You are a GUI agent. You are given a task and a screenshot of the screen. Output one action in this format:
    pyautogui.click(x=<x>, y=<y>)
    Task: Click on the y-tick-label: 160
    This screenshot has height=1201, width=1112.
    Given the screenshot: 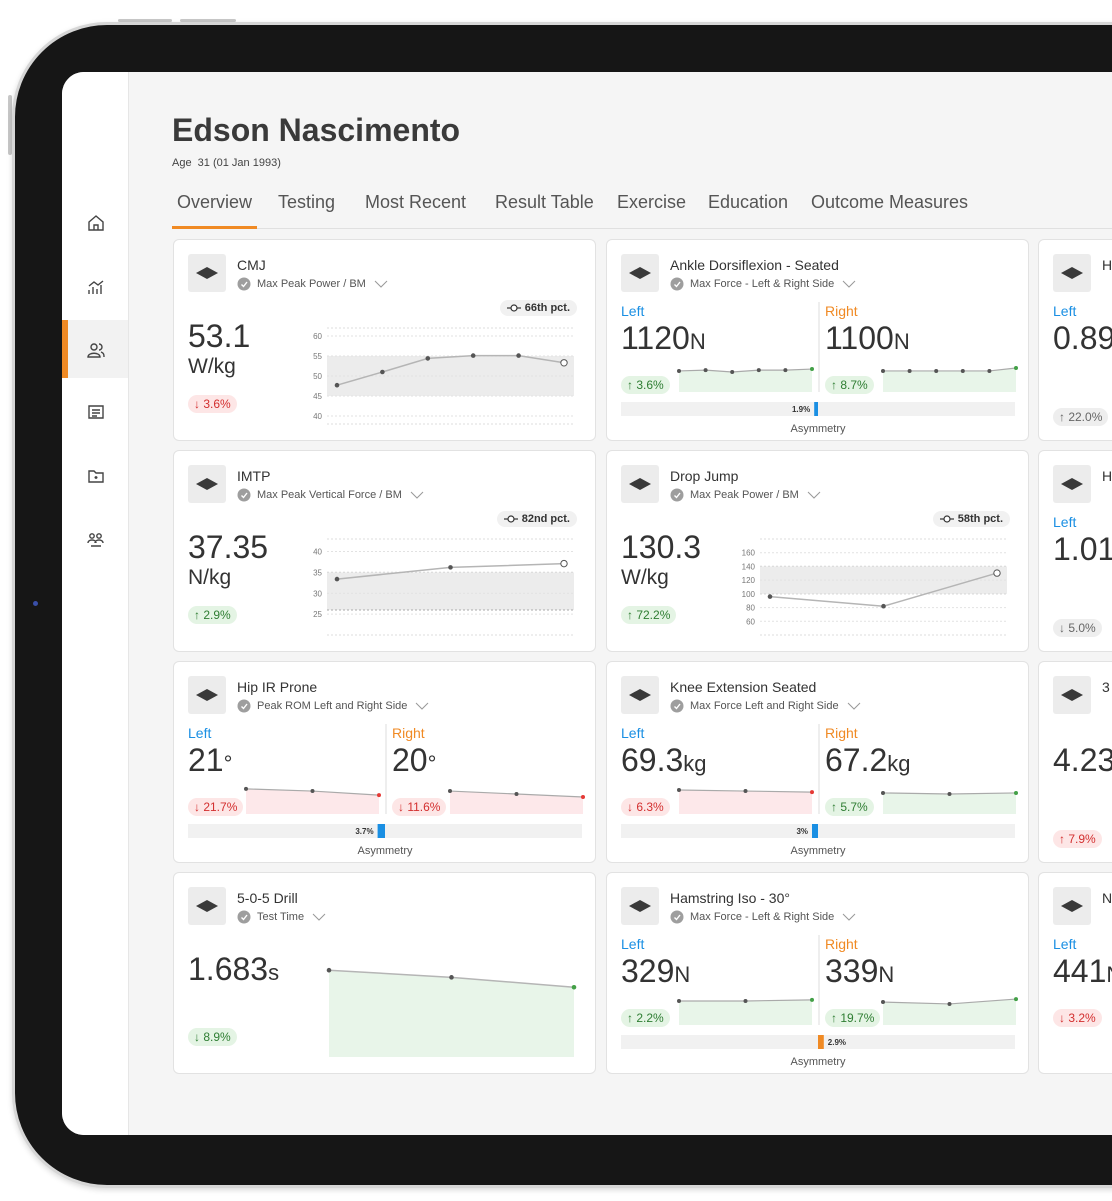 What is the action you would take?
    pyautogui.click(x=749, y=553)
    